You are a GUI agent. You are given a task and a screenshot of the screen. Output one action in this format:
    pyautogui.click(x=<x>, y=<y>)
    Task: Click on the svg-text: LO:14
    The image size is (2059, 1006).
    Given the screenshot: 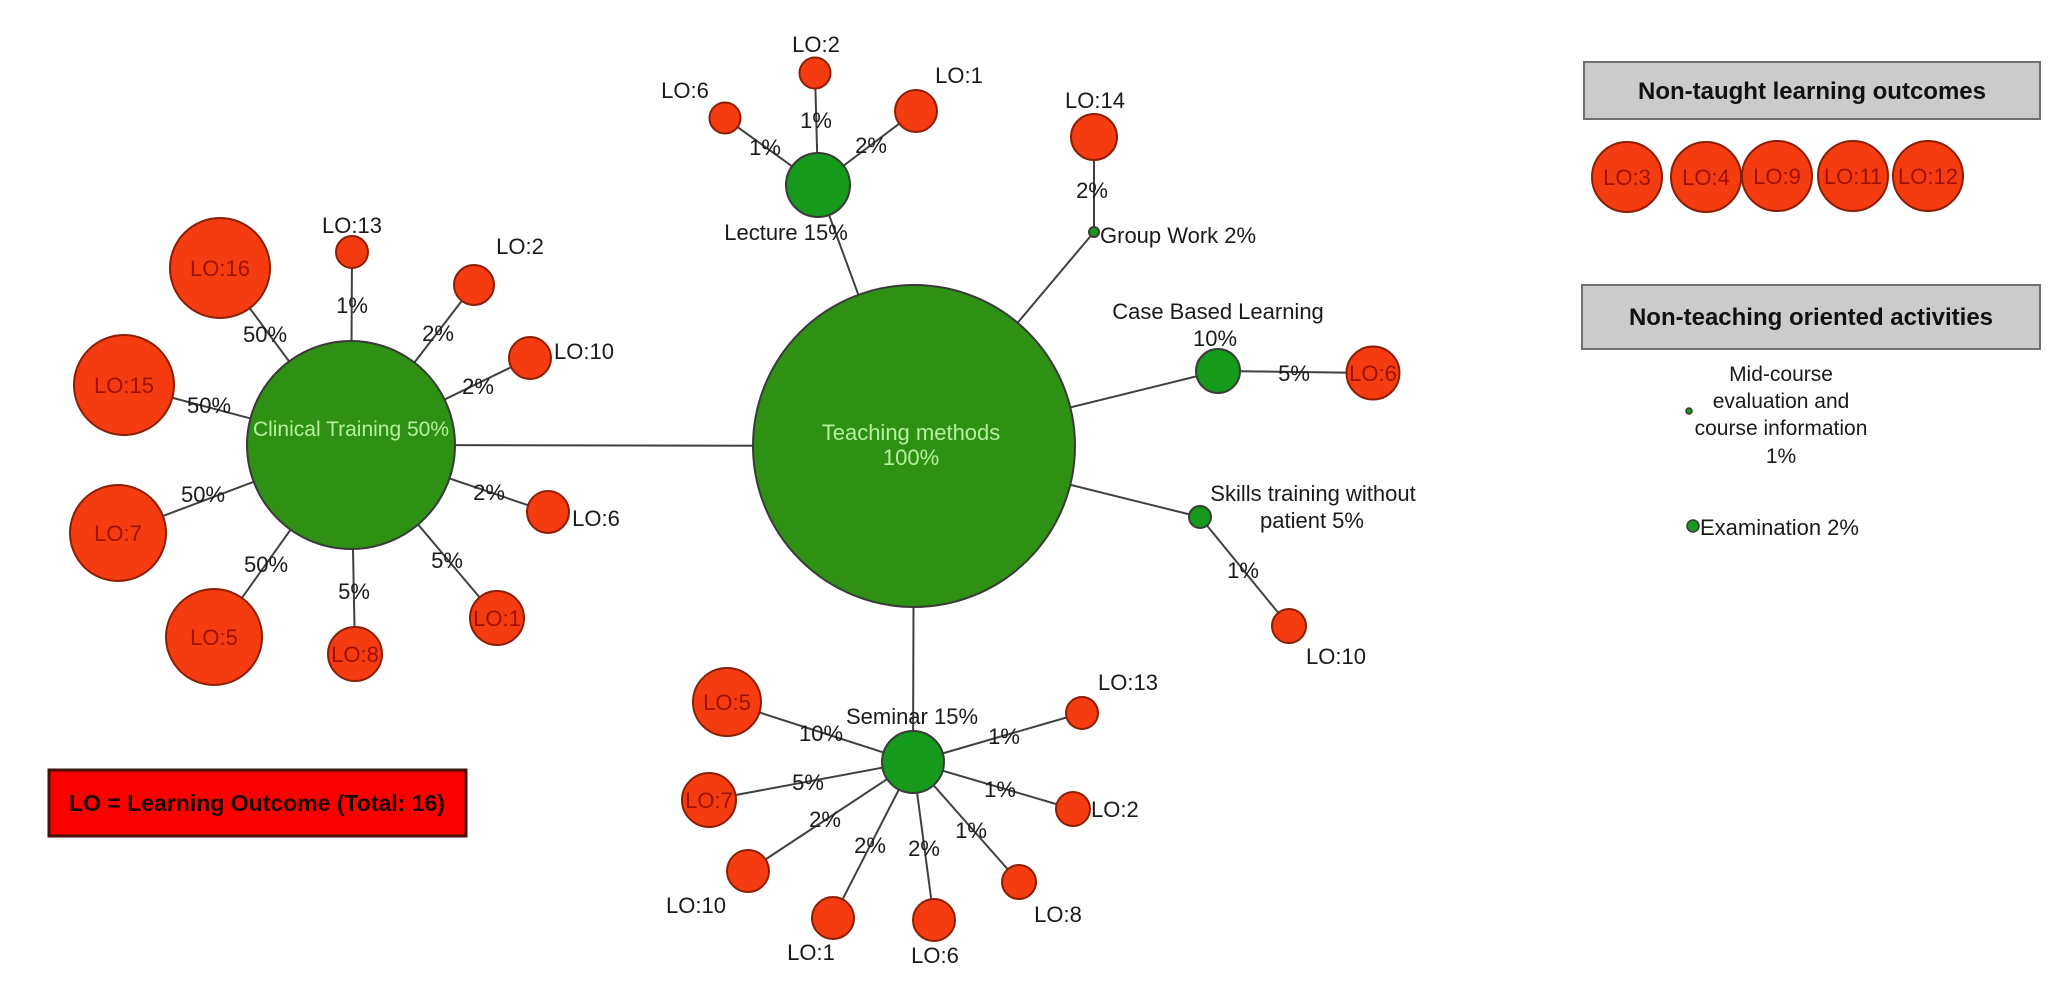 What is the action you would take?
    pyautogui.click(x=1095, y=100)
    